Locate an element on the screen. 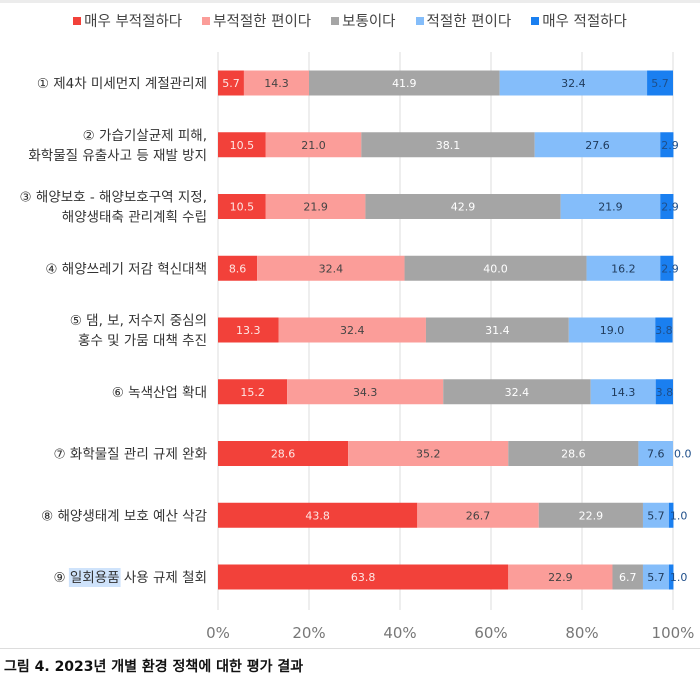  legend-item: 적절한 편이다 is located at coordinates (463, 20).